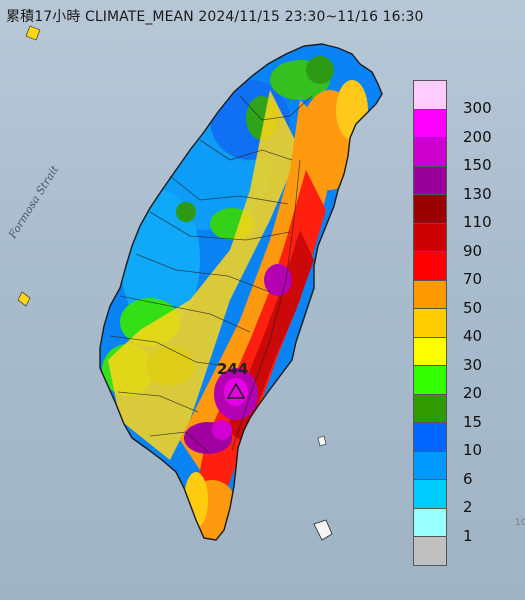 Image resolution: width=525 pixels, height=600 pixels. What do you see at coordinates (477, 136) in the screenshot?
I see `legend-label: 200` at bounding box center [477, 136].